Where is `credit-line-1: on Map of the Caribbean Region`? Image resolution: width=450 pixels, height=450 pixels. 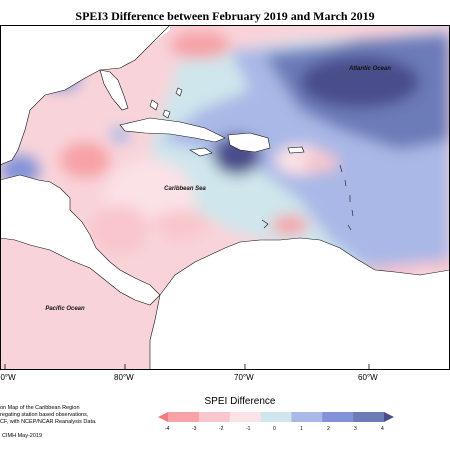 credit-line-1: on Map of the Caribbean Region is located at coordinates (40, 408).